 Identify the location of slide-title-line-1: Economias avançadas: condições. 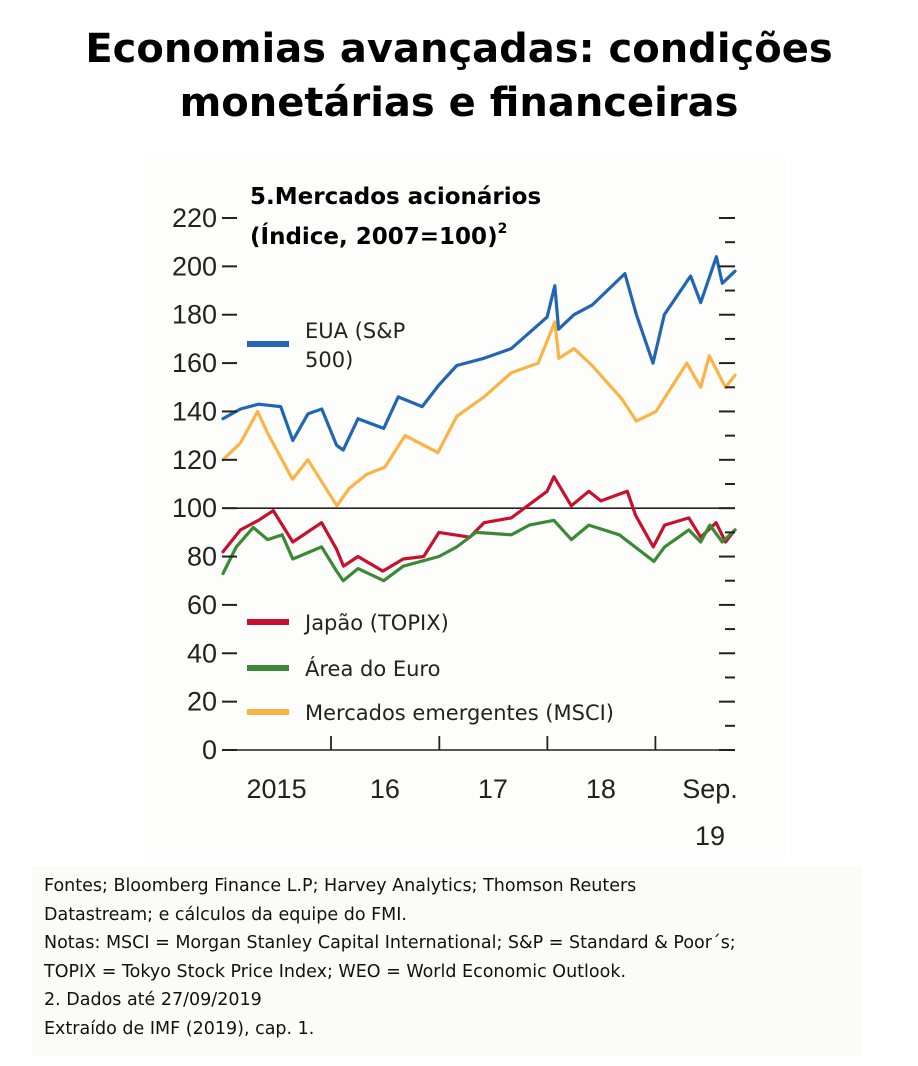
(459, 49).